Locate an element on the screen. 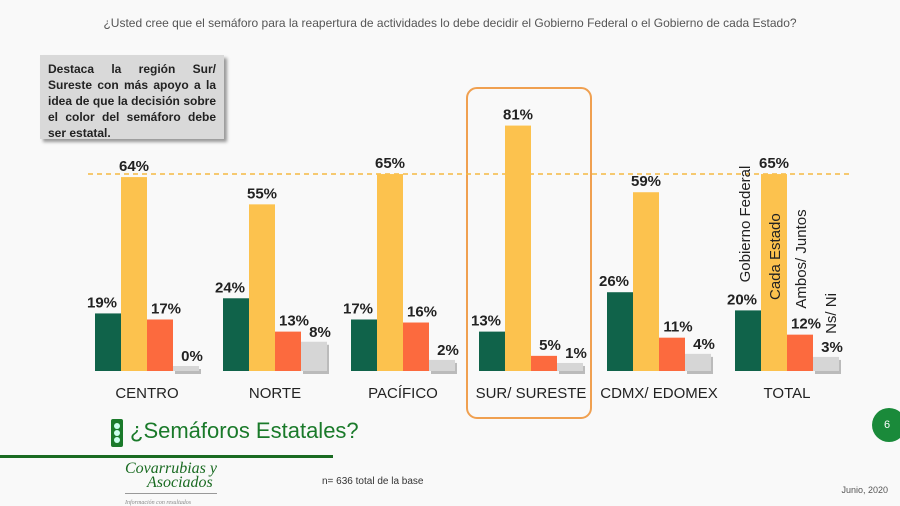  value-label: 5% is located at coordinates (550, 345).